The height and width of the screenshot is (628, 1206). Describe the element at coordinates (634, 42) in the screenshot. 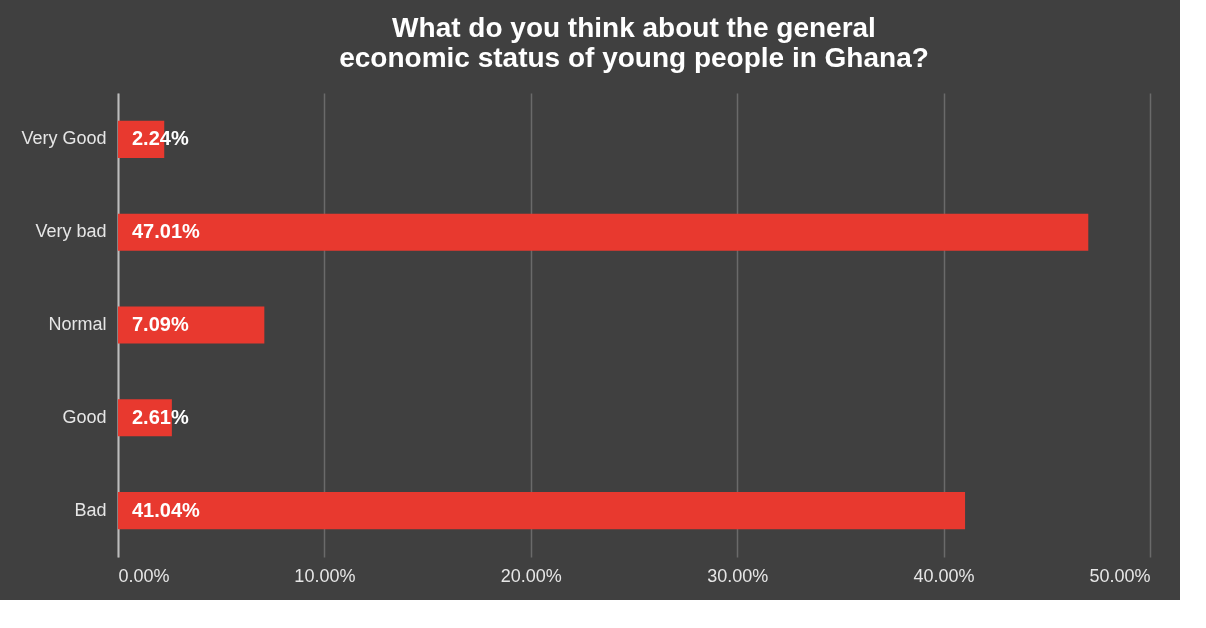

I see `chart-title: What do you think about the general economic status of young people in Ghana?` at that location.